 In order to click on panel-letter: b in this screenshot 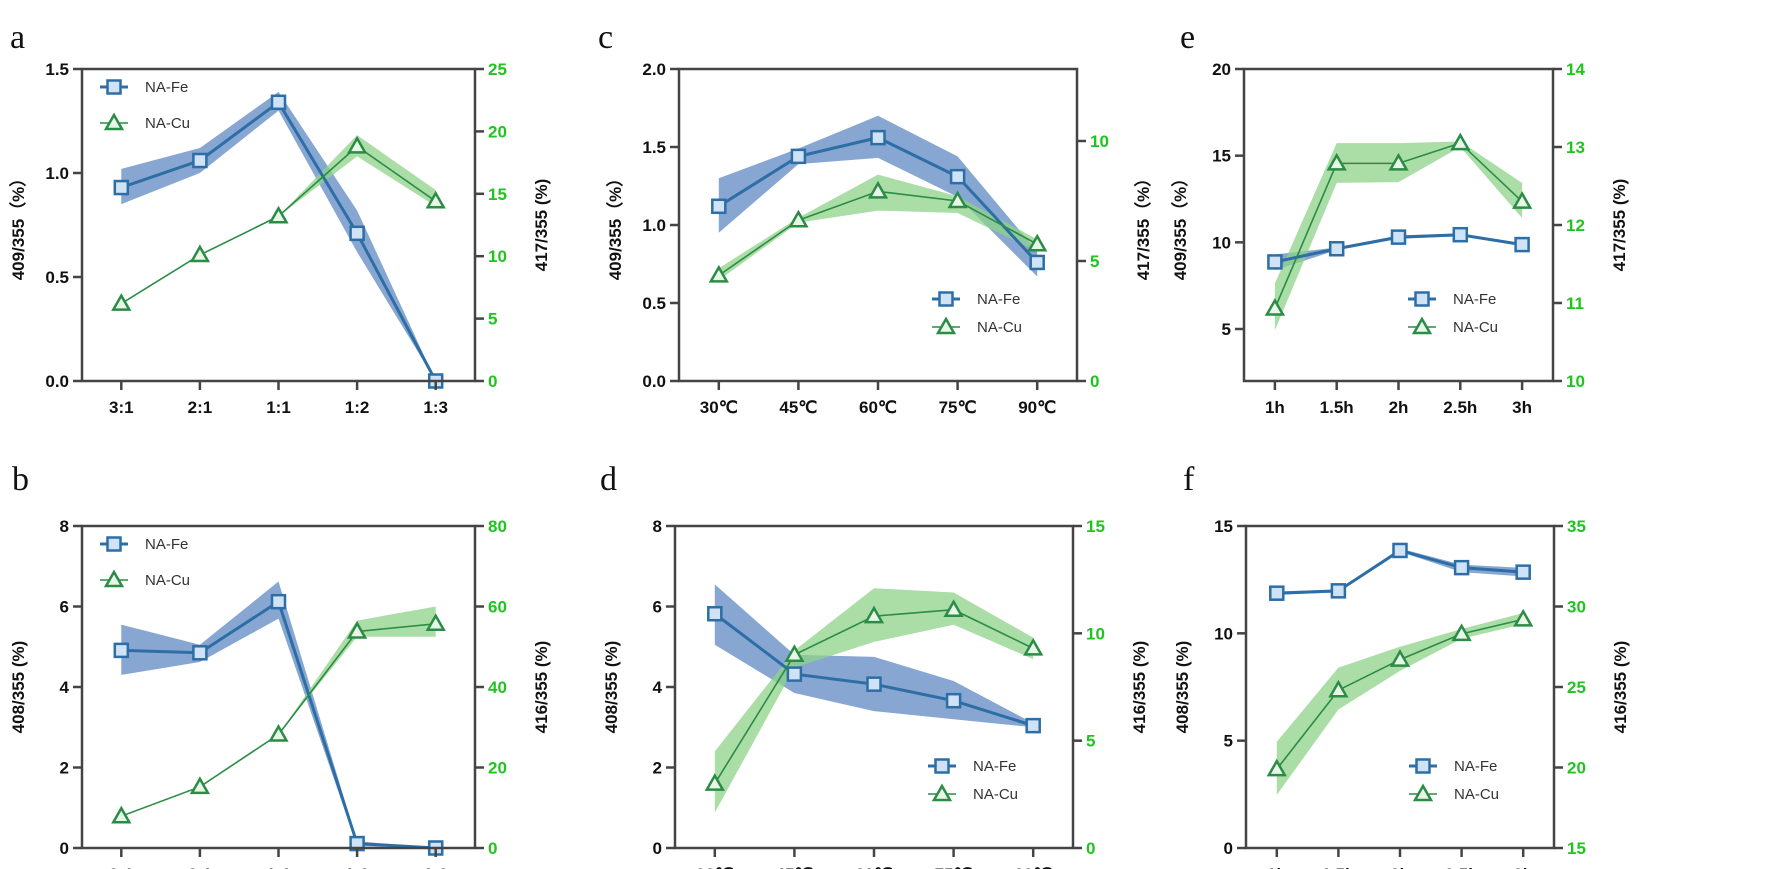, I will do `click(20, 479)`.